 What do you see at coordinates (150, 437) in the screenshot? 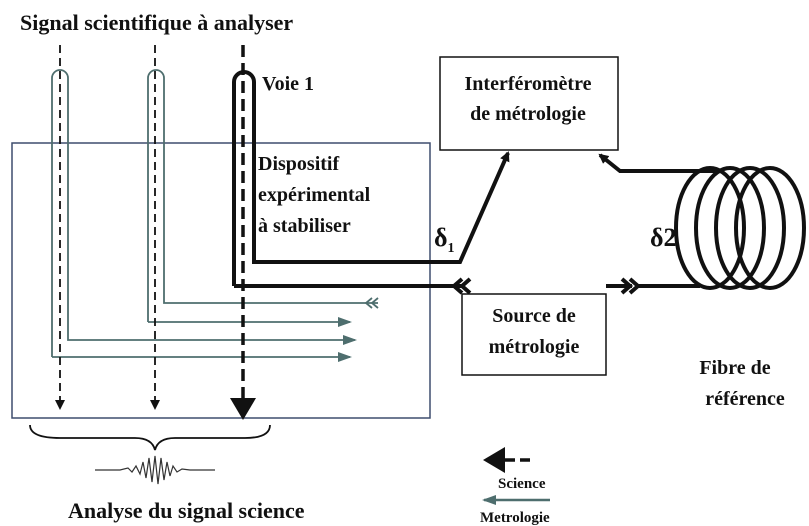
I see `brace` at bounding box center [150, 437].